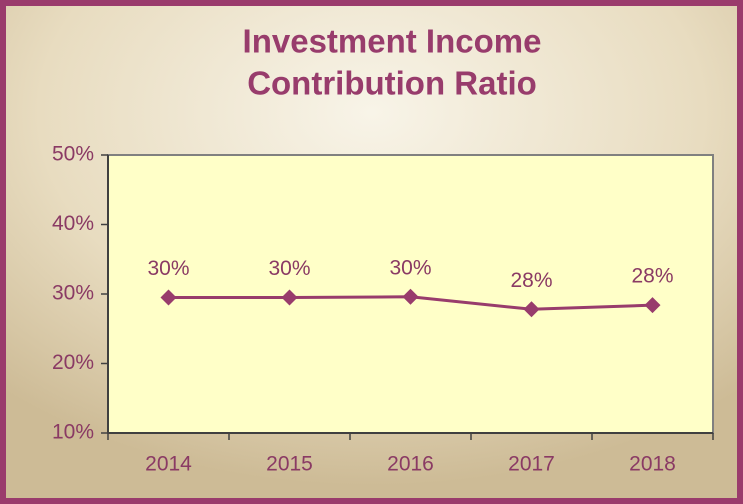 This screenshot has height=504, width=743. I want to click on x-tick-label: 2018, so click(652, 464).